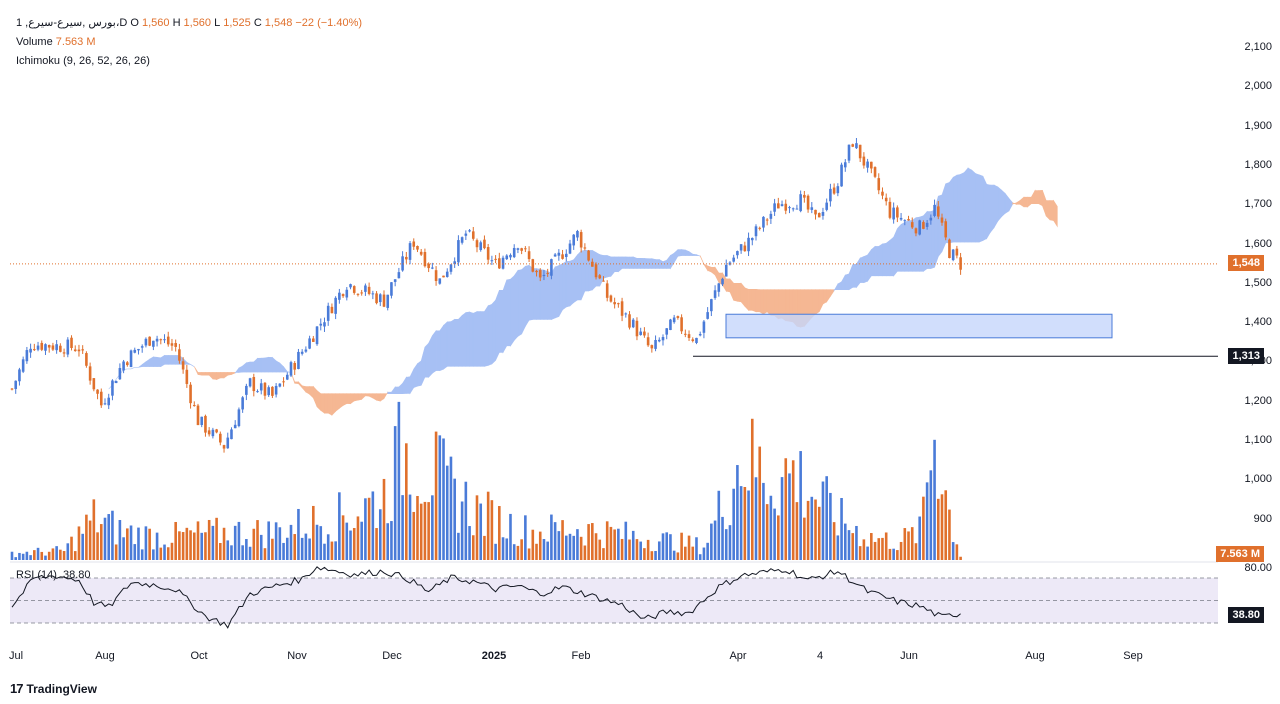 Image resolution: width=1280 pixels, height=704 pixels. Describe the element at coordinates (1258, 204) in the screenshot. I see `y-tick-label: 1,700` at that location.